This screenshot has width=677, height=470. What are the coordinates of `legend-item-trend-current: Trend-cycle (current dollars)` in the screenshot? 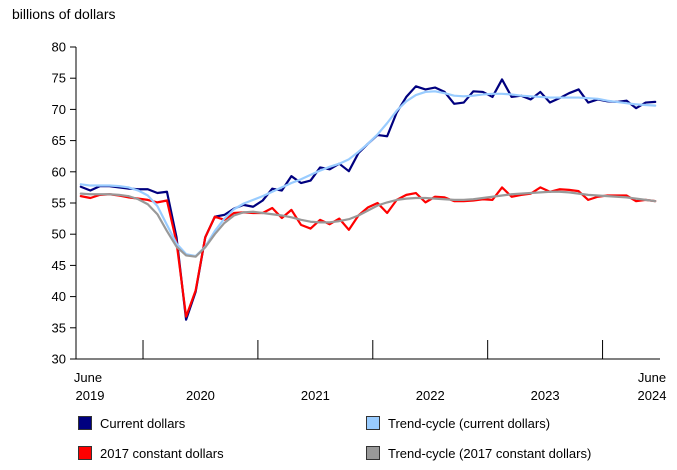 It's located at (458, 423).